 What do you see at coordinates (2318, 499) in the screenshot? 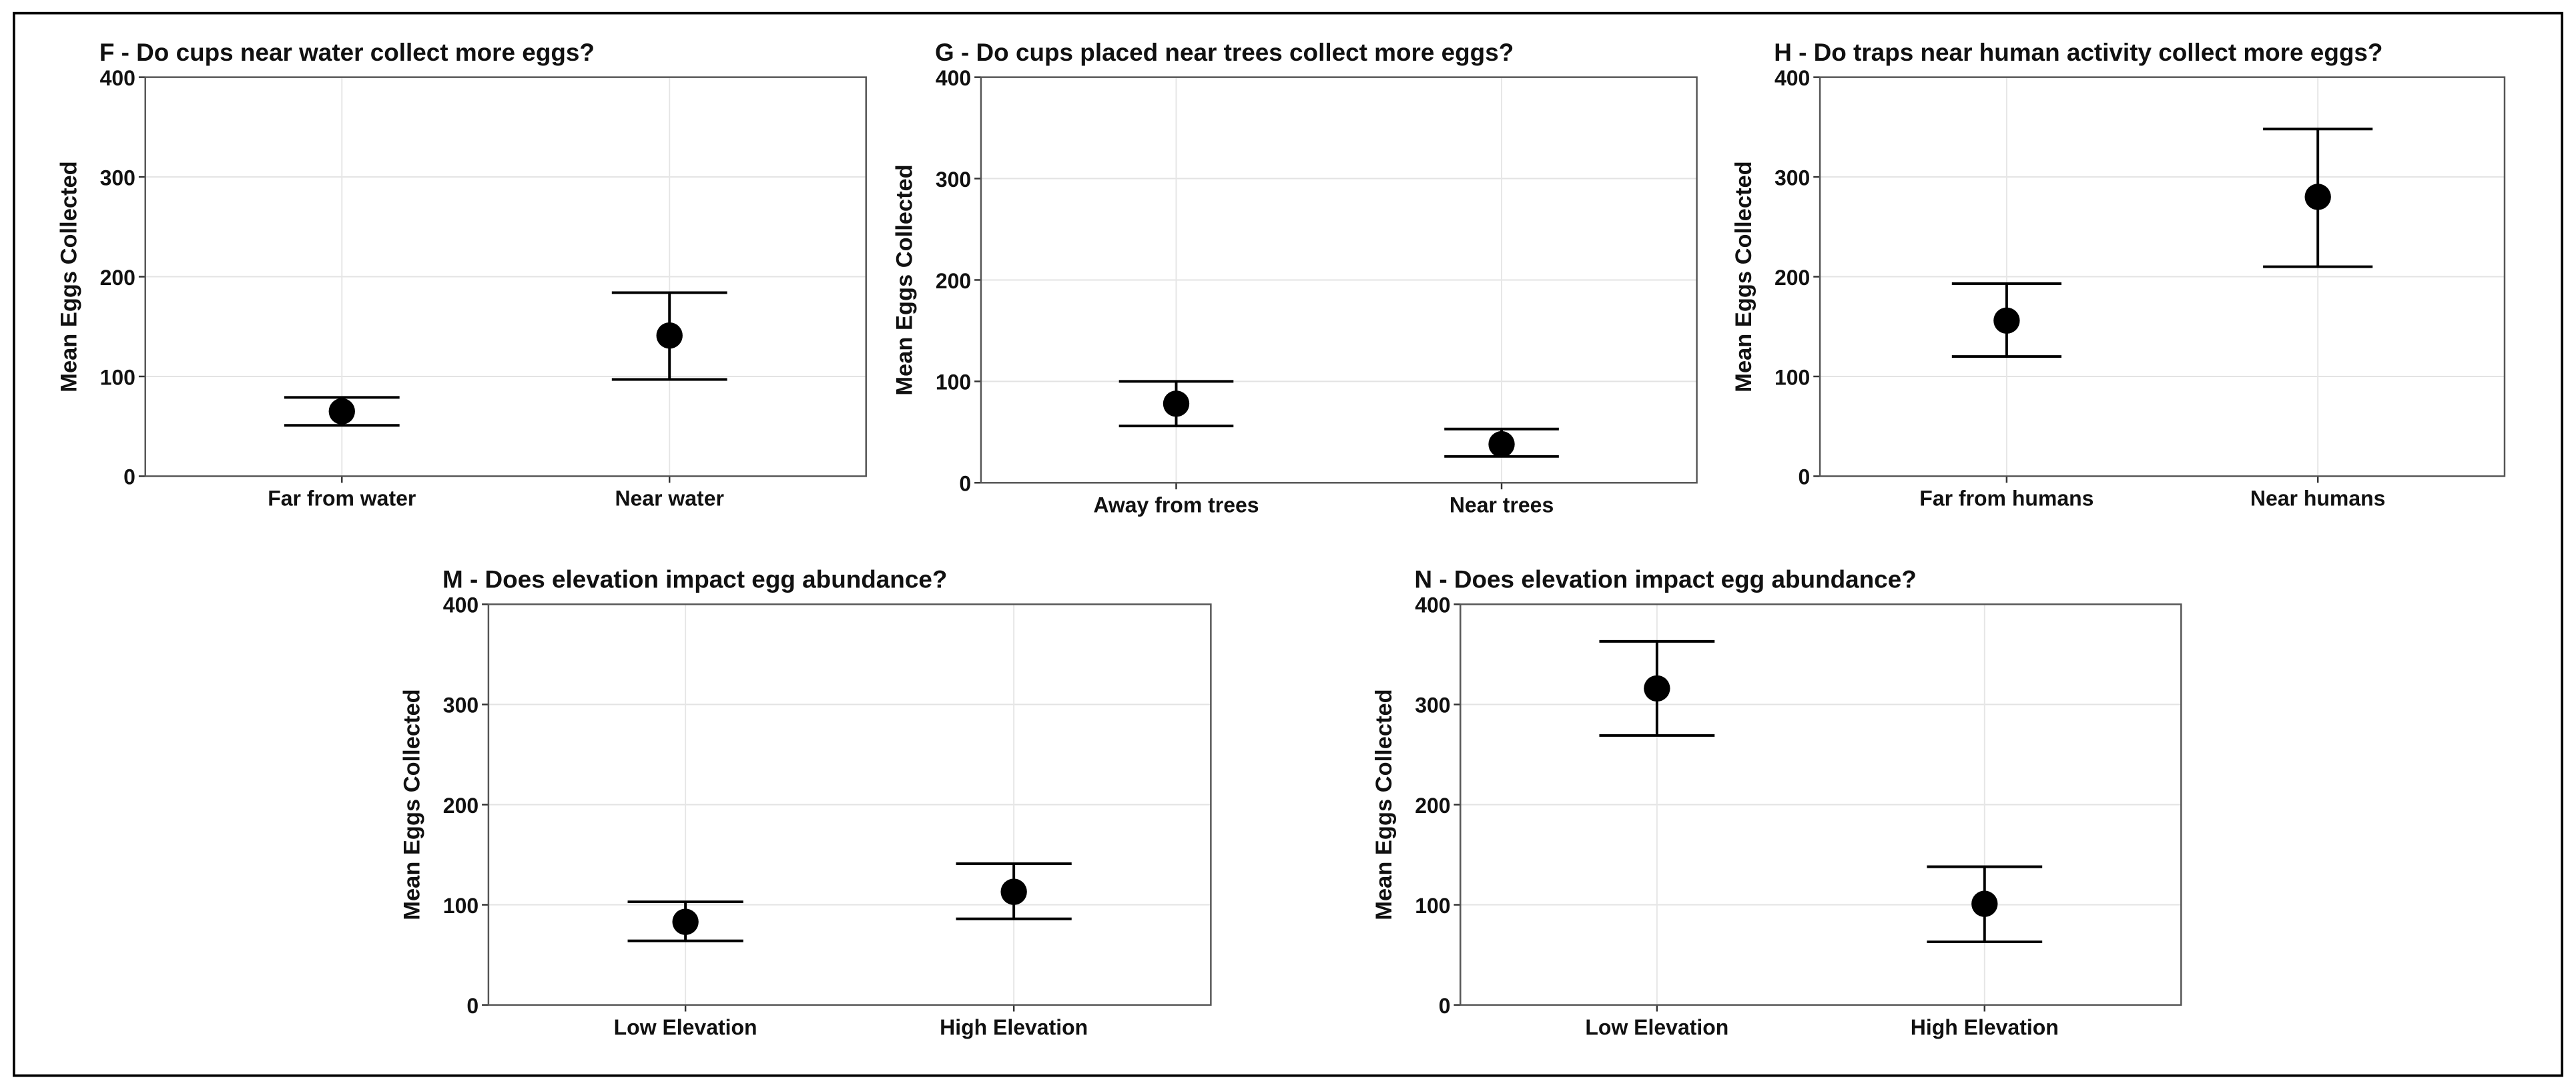
I see `x-tick-label: Near humans` at bounding box center [2318, 499].